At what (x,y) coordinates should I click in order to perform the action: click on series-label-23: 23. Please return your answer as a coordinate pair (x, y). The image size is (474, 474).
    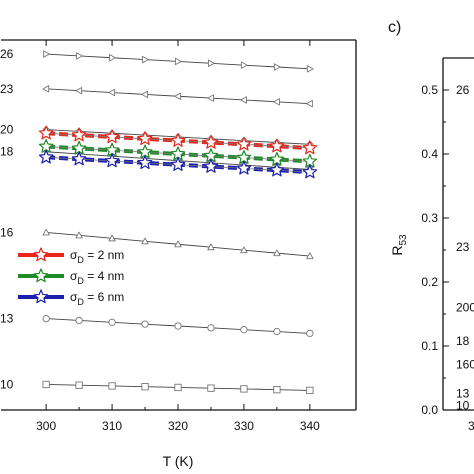
    Looking at the image, I should click on (7, 89).